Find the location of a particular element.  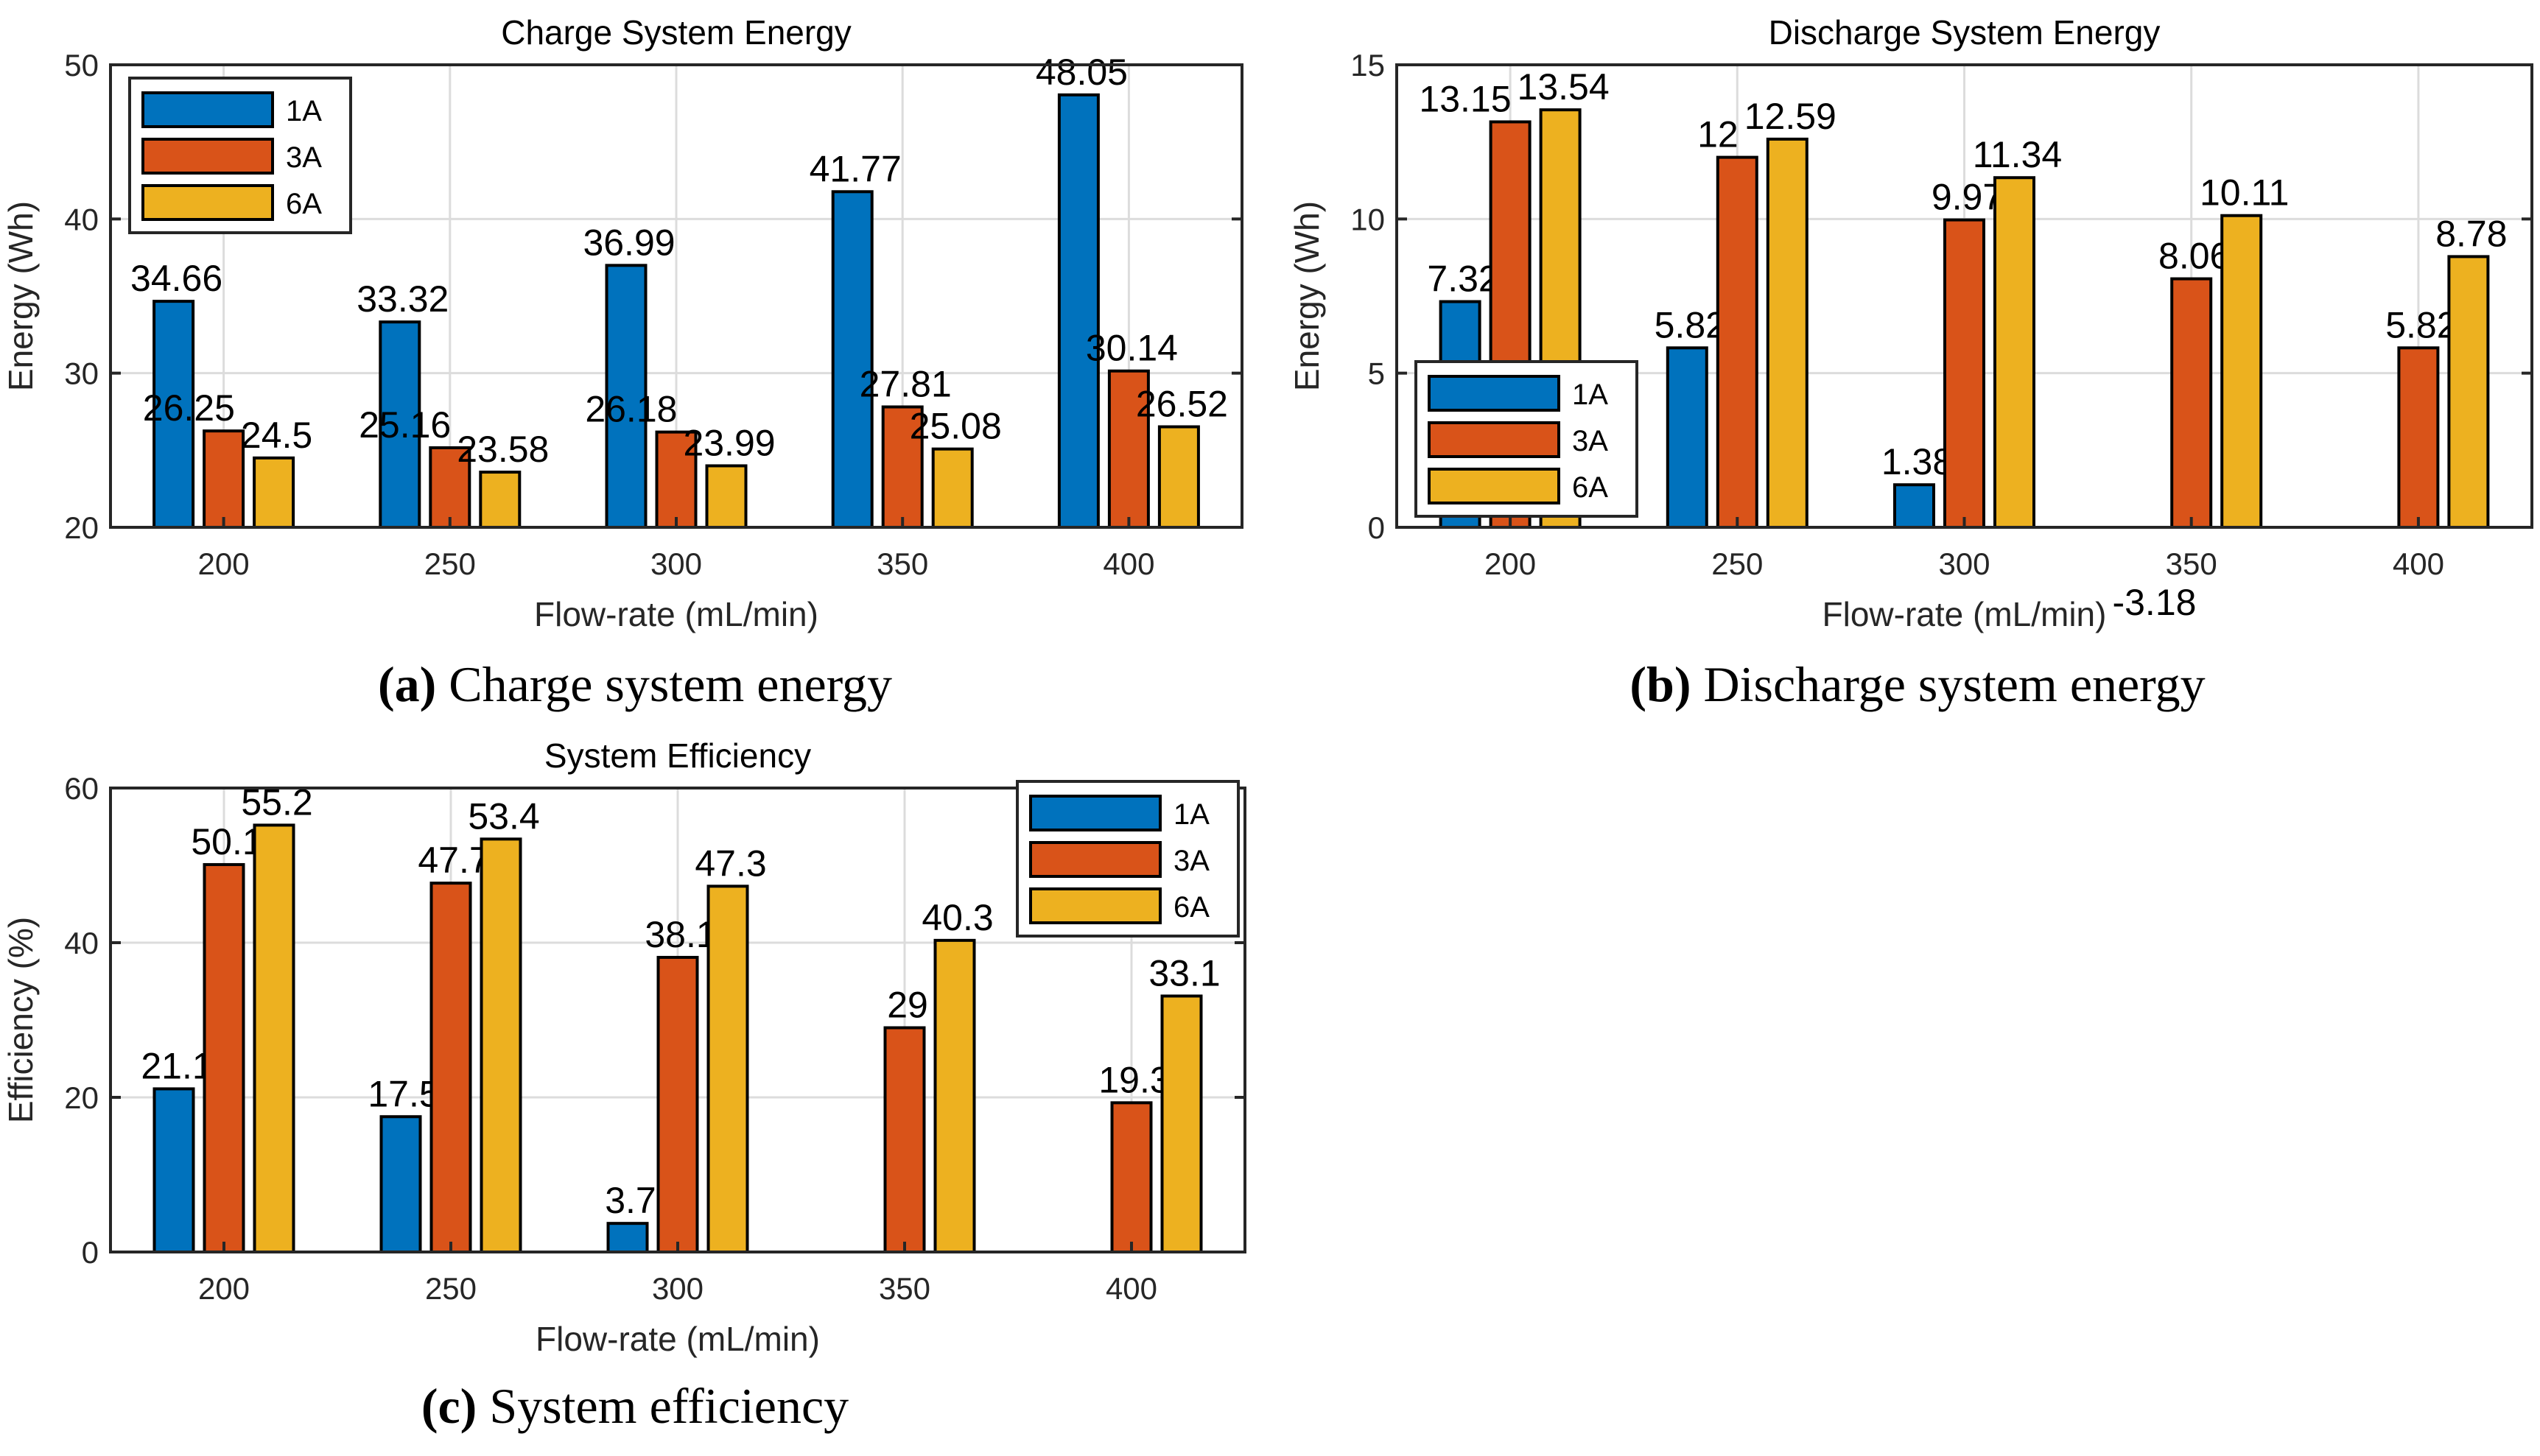

y-tick-label: 15 is located at coordinates (1367, 65).